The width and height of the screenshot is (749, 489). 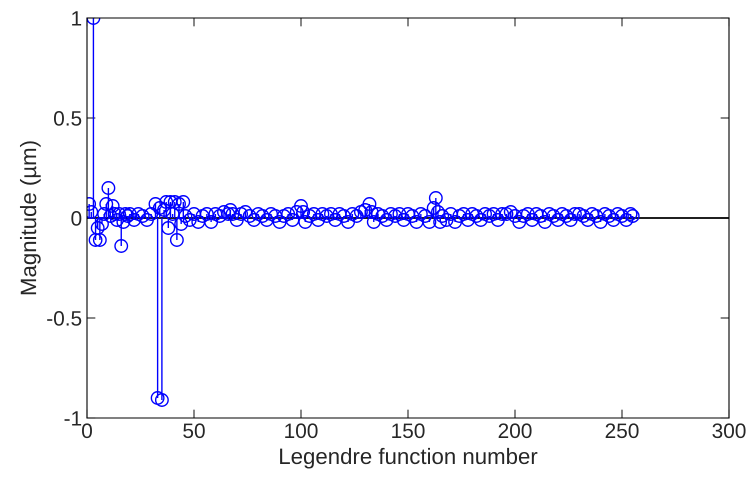 I want to click on y-tick-label: 1, so click(x=77, y=18).